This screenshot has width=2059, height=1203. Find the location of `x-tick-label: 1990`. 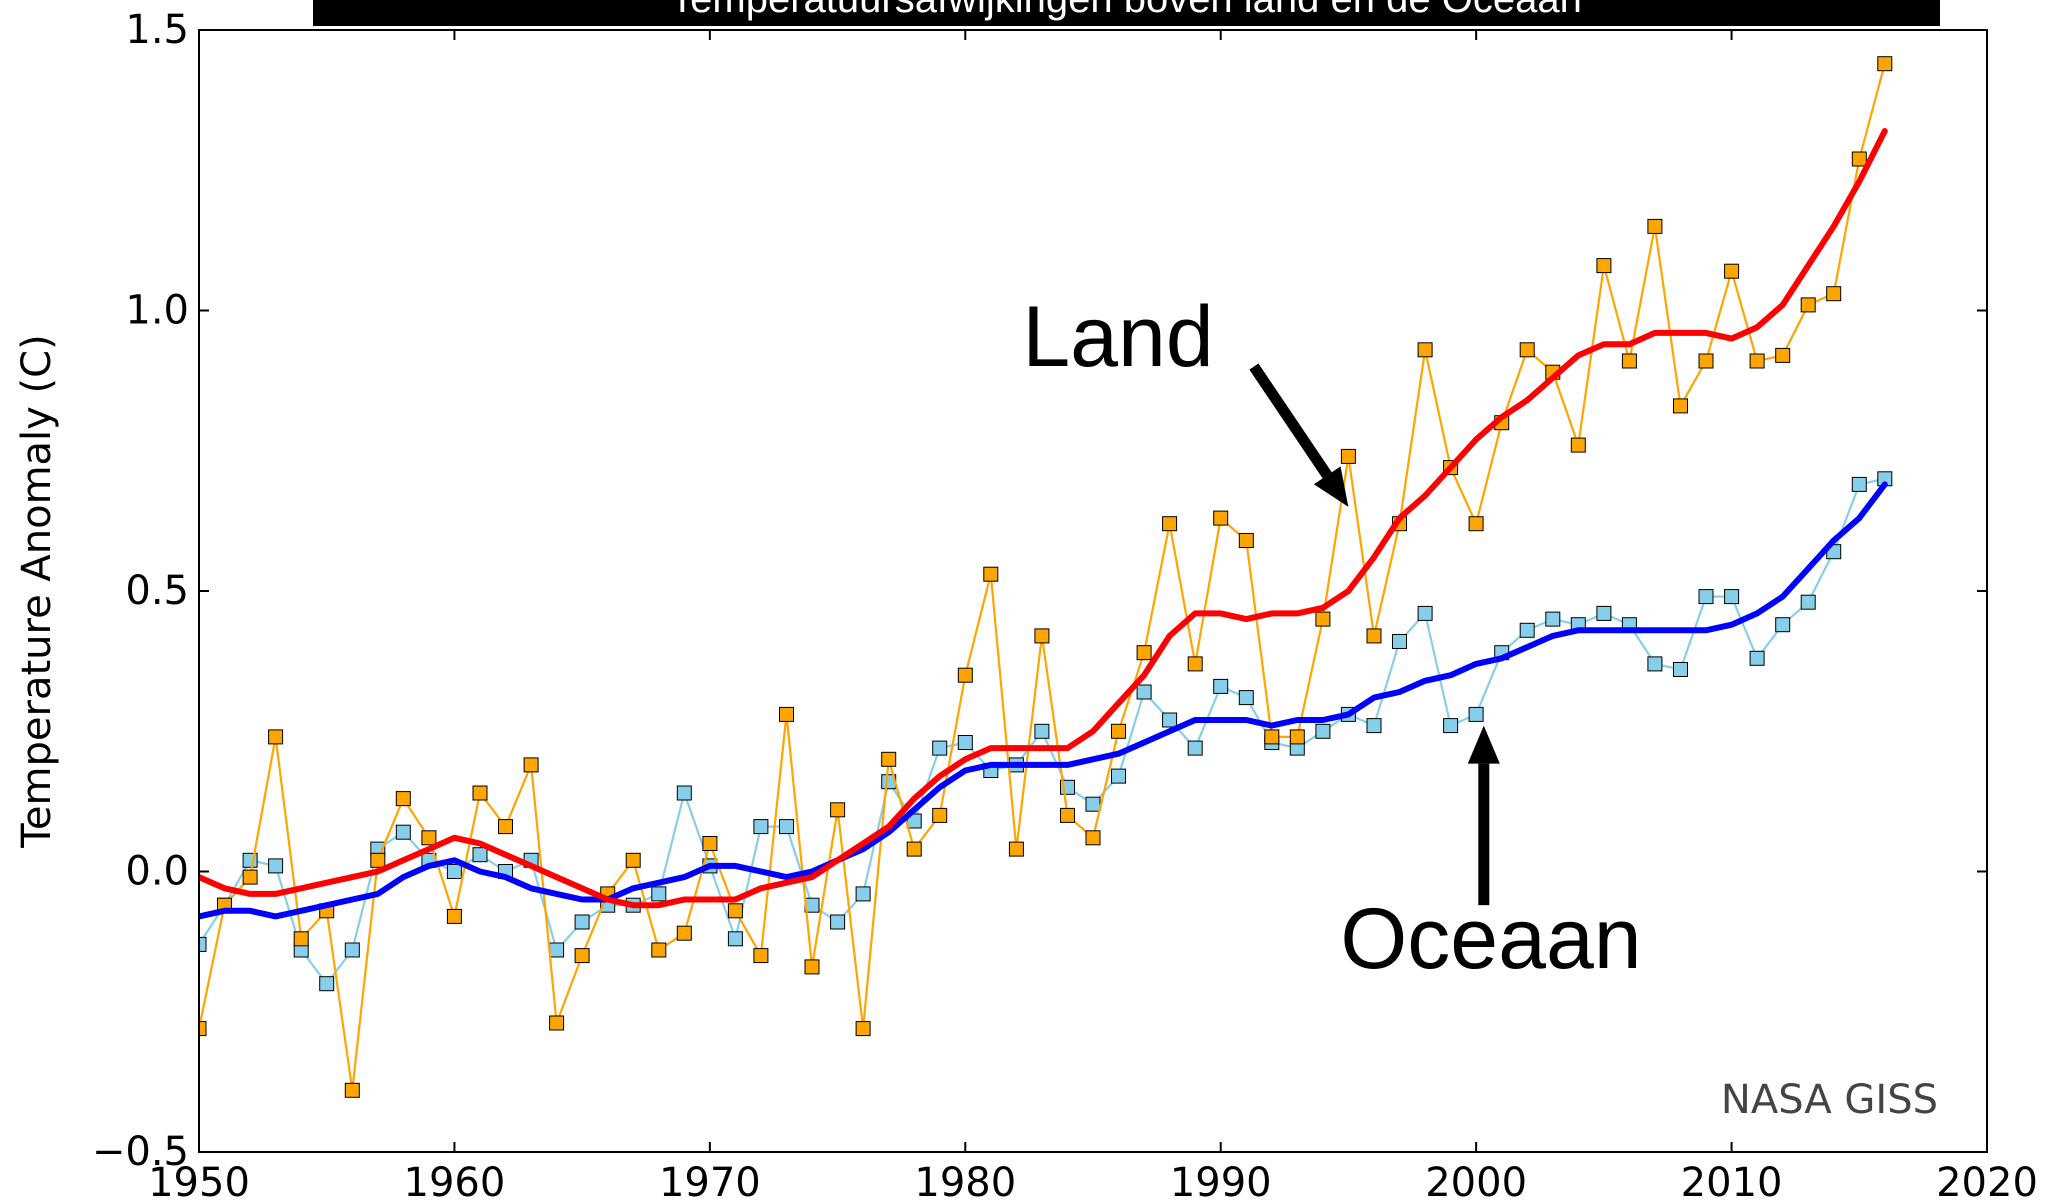

x-tick-label: 1990 is located at coordinates (1221, 1181).